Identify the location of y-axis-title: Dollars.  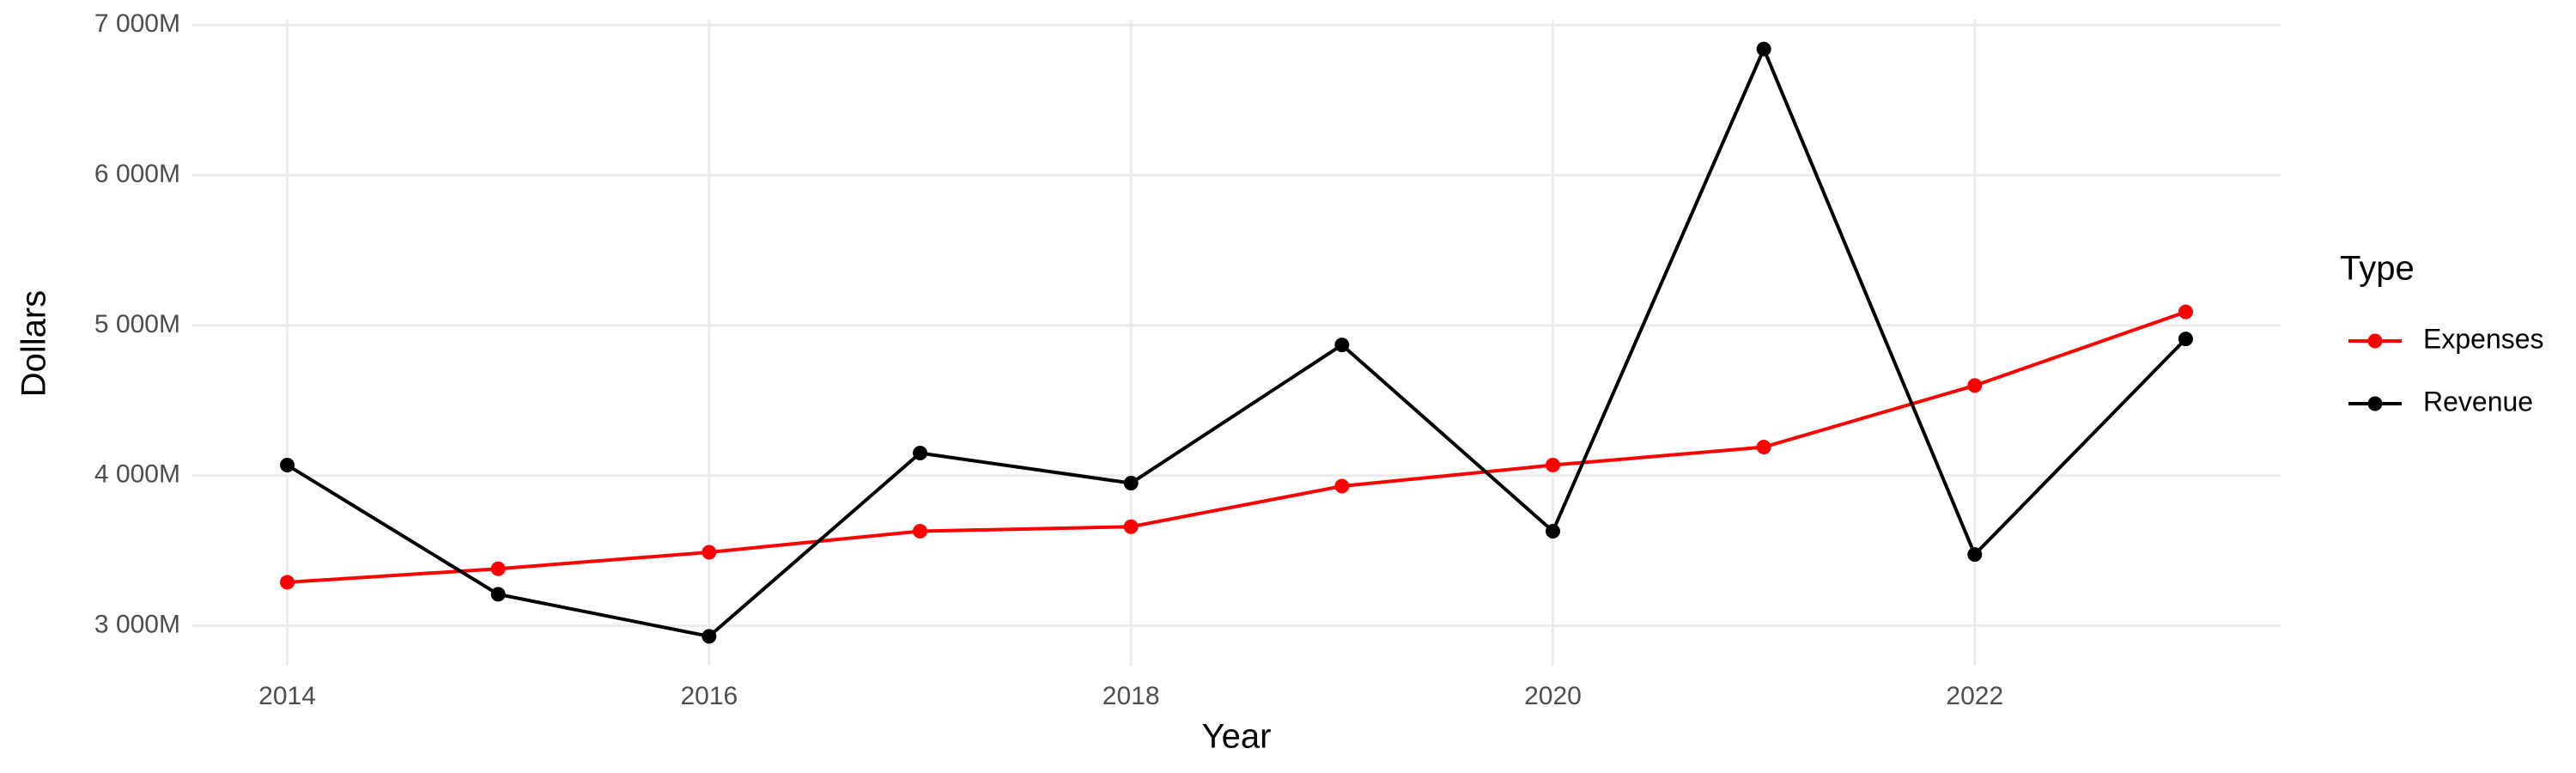
(34, 343).